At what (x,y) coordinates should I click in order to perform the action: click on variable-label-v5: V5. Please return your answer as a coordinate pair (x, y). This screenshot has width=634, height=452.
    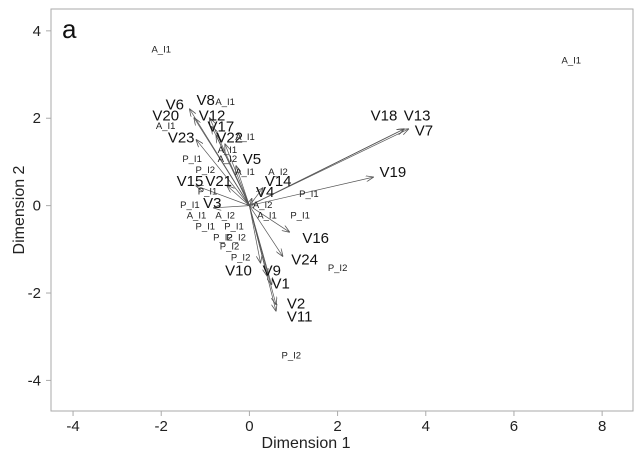
    Looking at the image, I should click on (252, 159).